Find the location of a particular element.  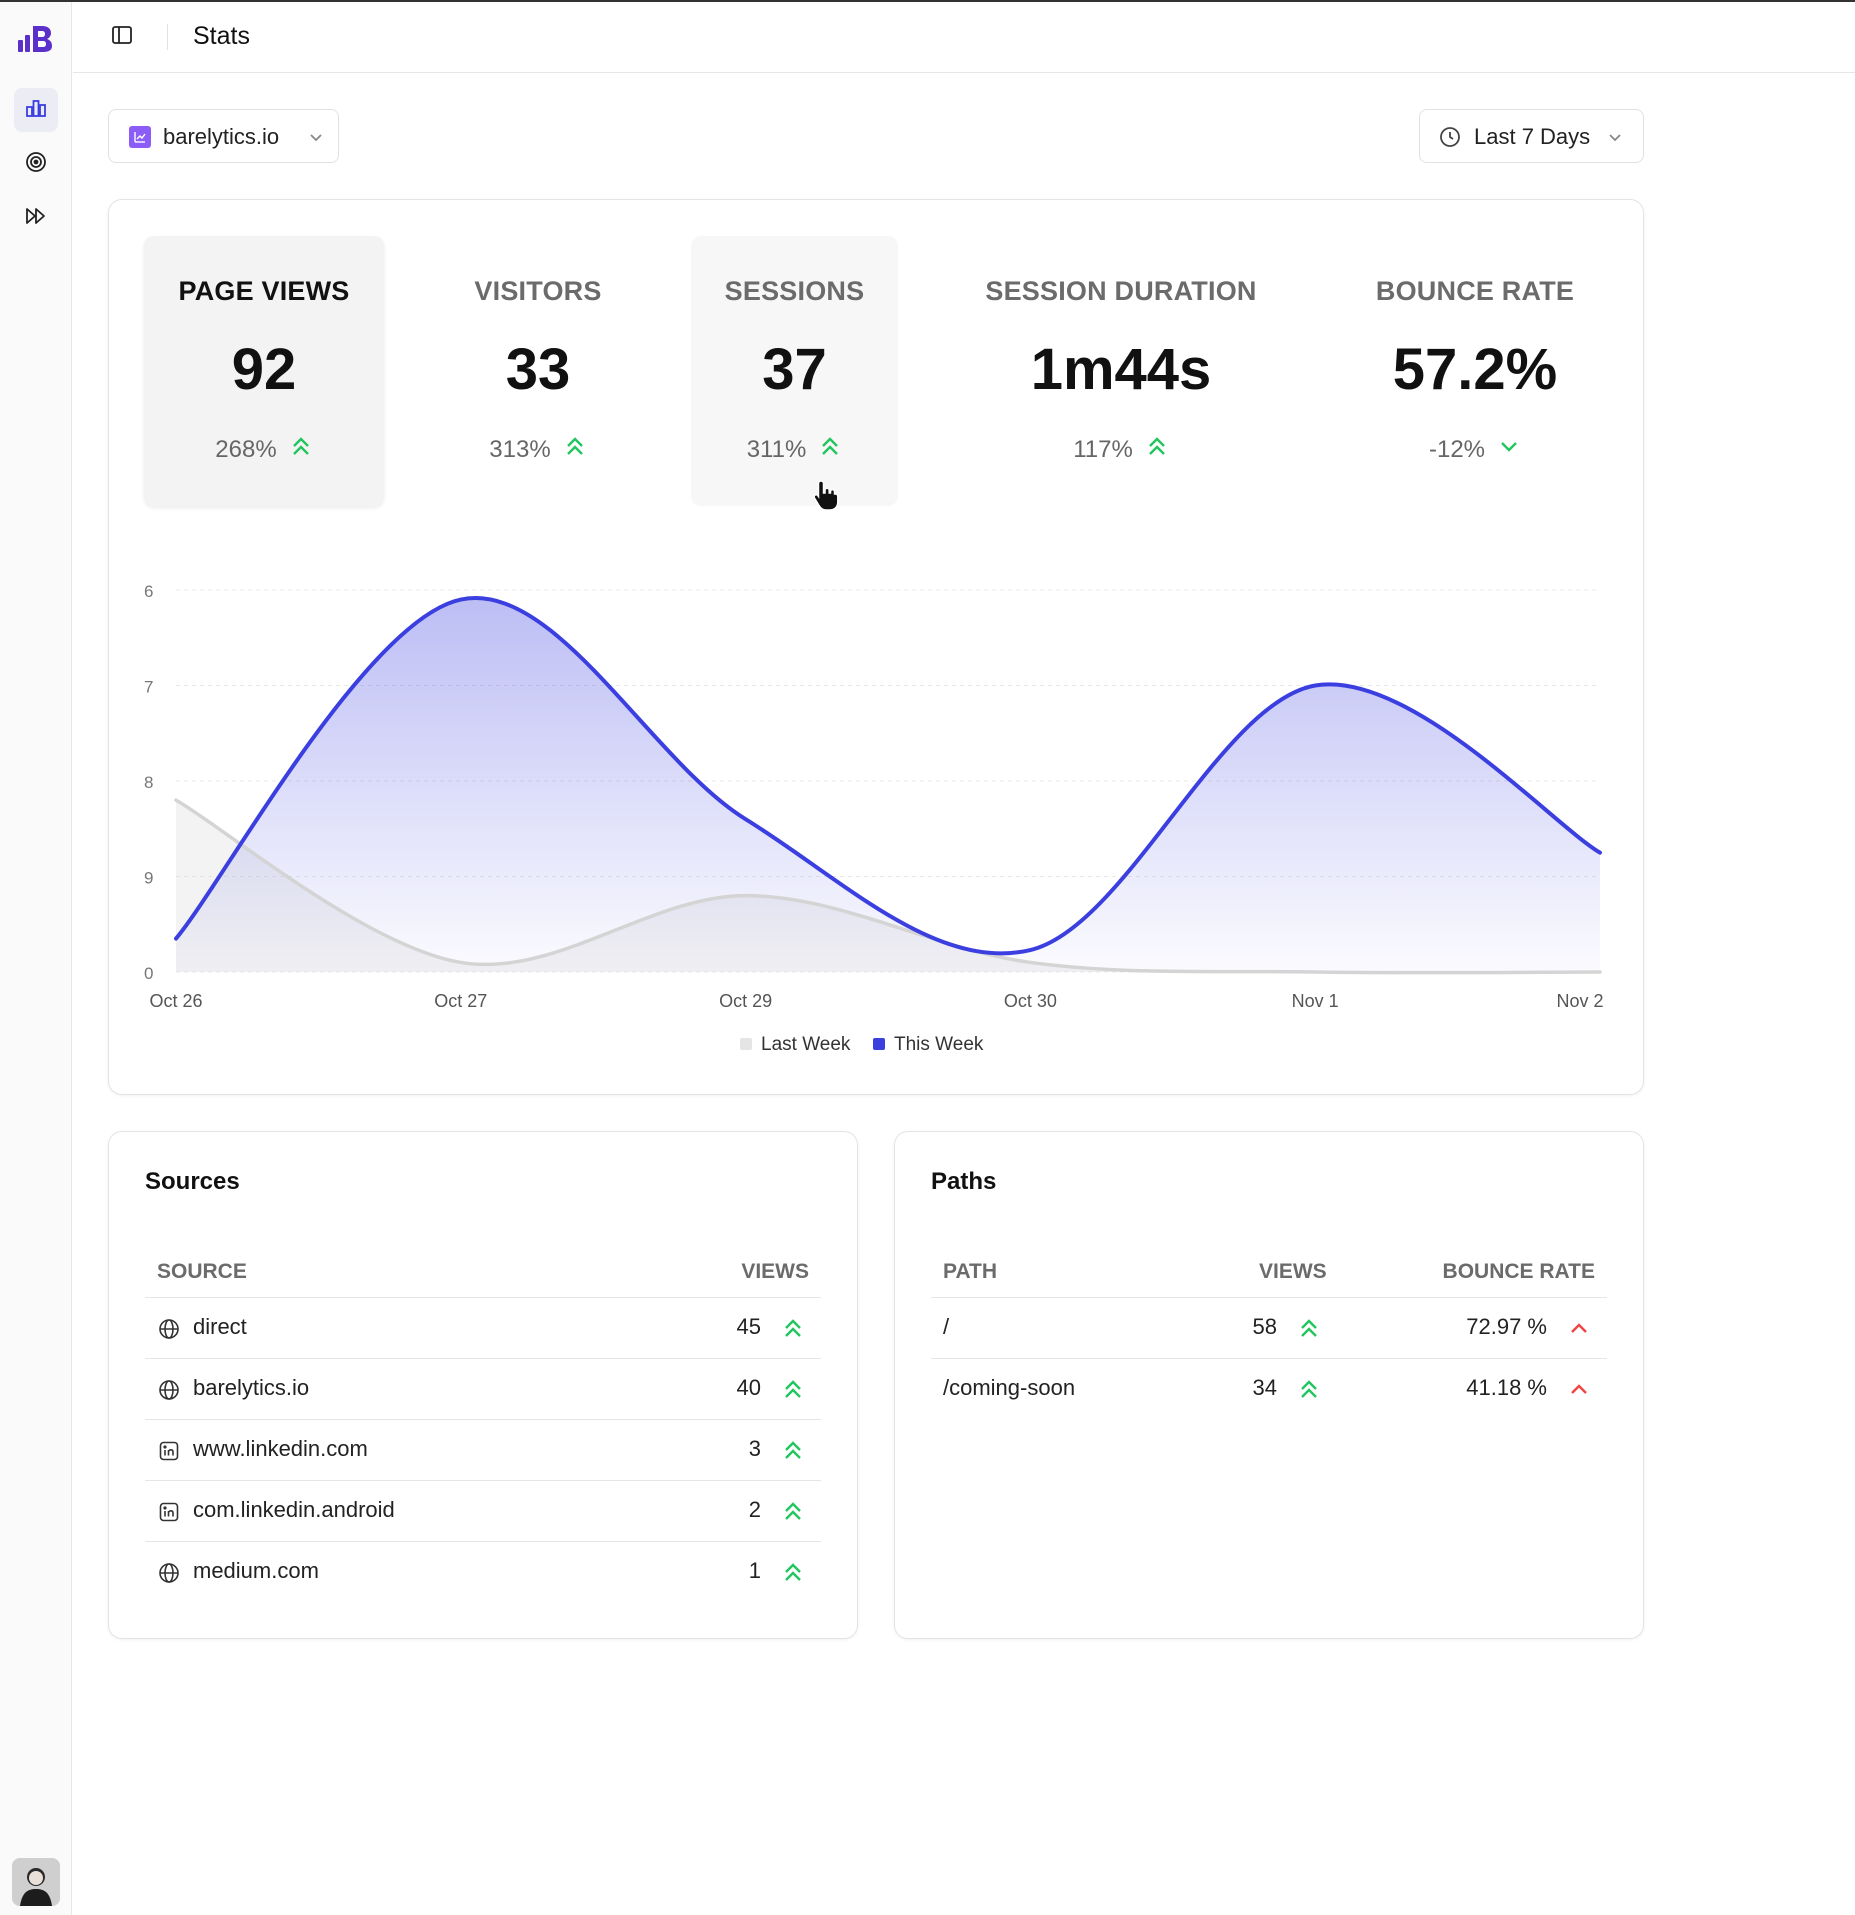

metric-visitors: VISITORS 33 313% is located at coordinates (538, 371).